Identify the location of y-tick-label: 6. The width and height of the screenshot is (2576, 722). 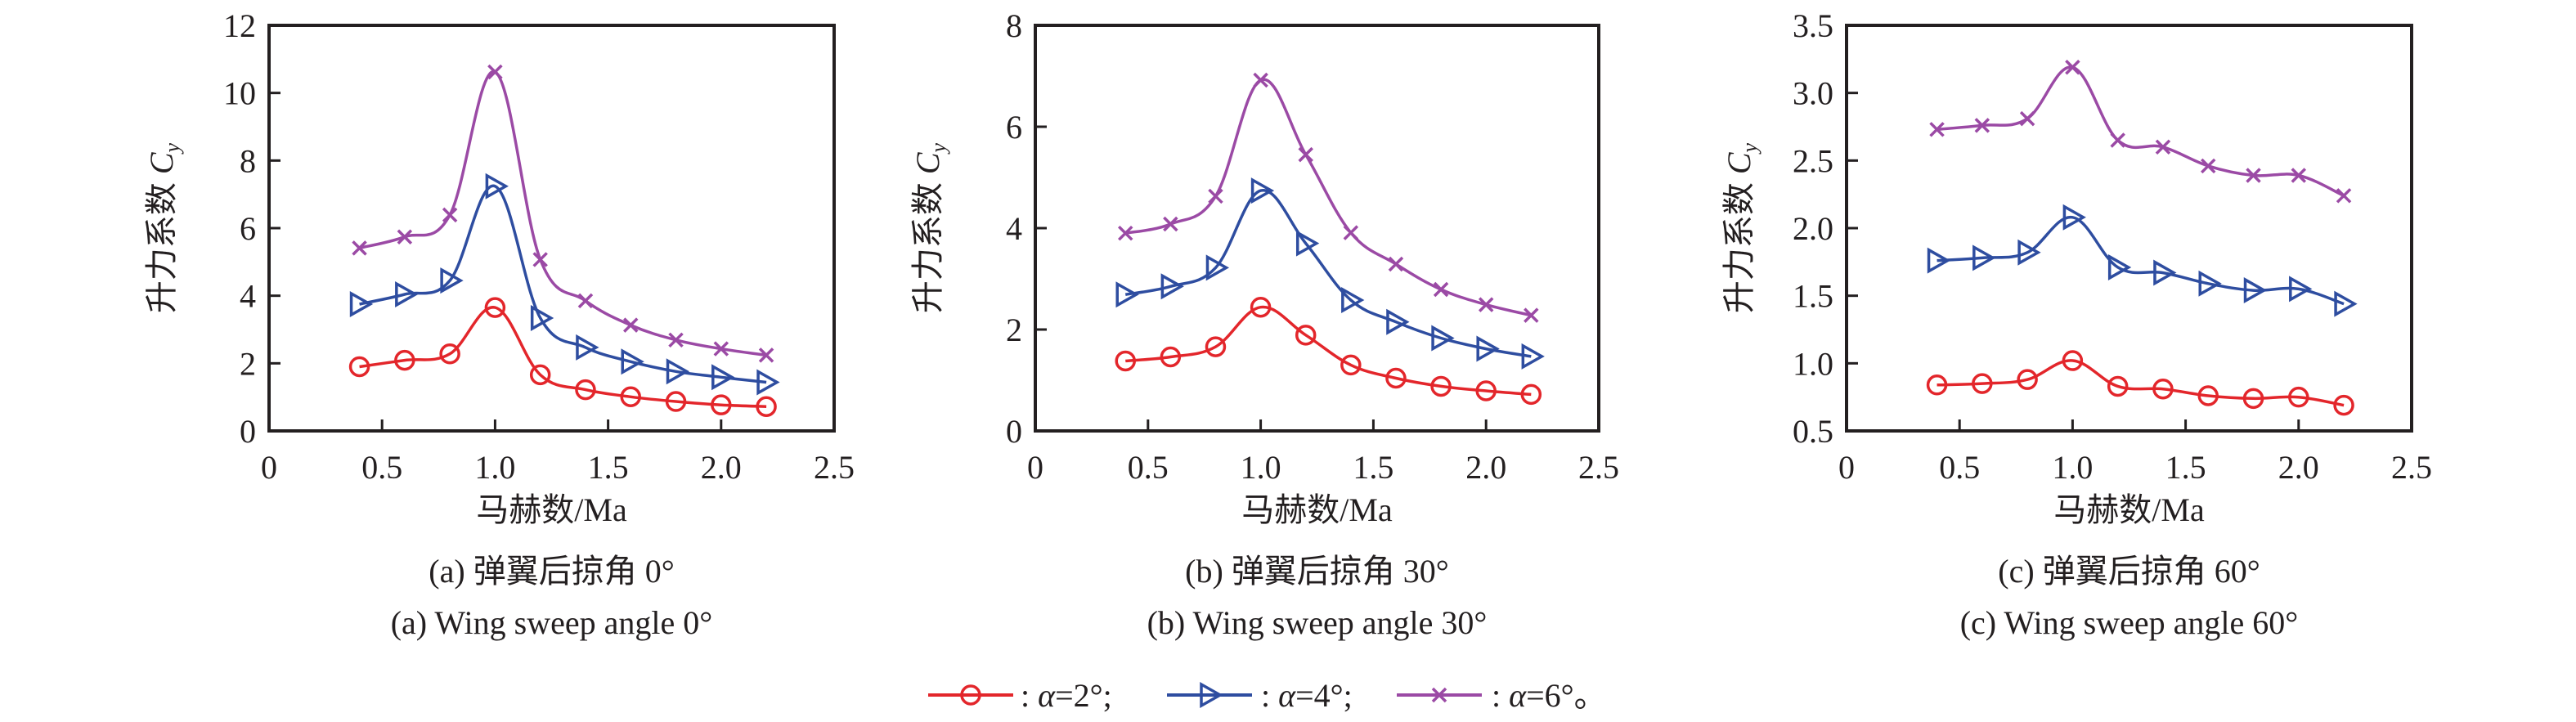
(248, 228).